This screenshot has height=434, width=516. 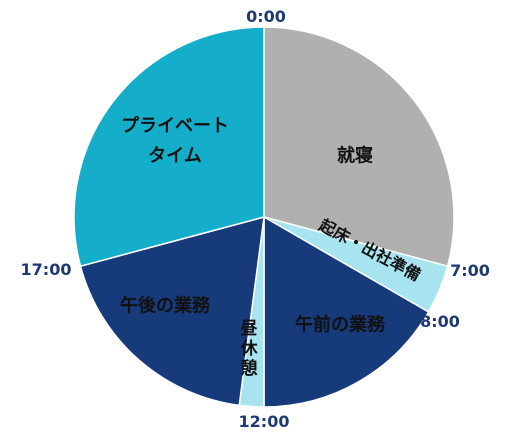 What do you see at coordinates (340, 324) in the screenshot?
I see `slice-label: 午前の業務` at bounding box center [340, 324].